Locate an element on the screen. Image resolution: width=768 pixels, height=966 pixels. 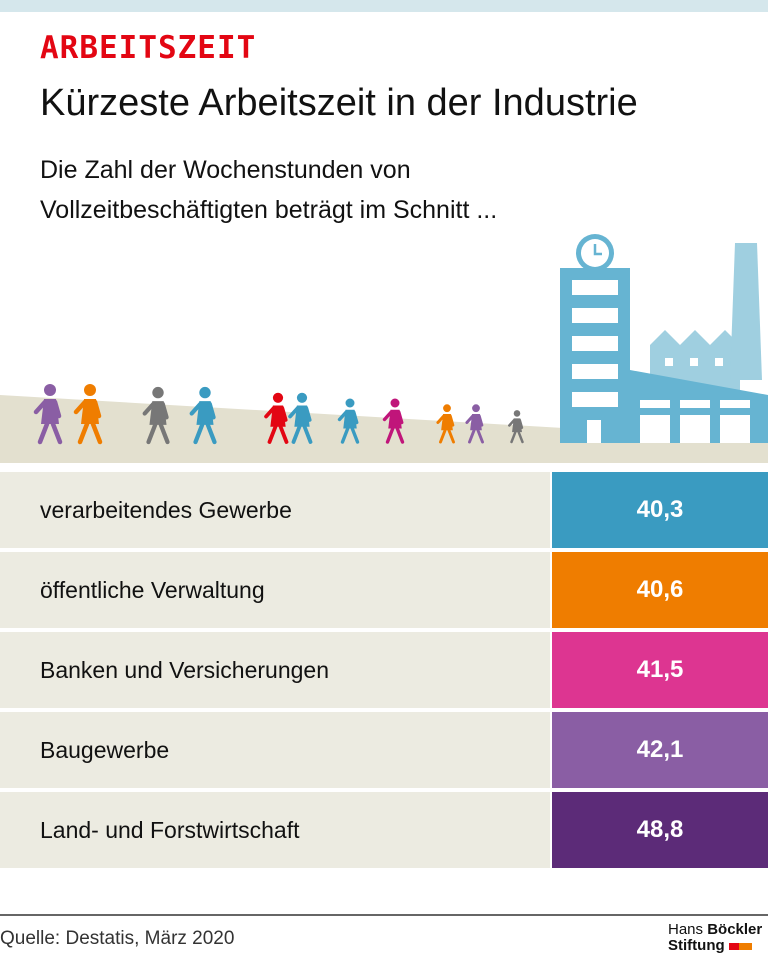
row-value: 42,1 is located at coordinates (660, 750).